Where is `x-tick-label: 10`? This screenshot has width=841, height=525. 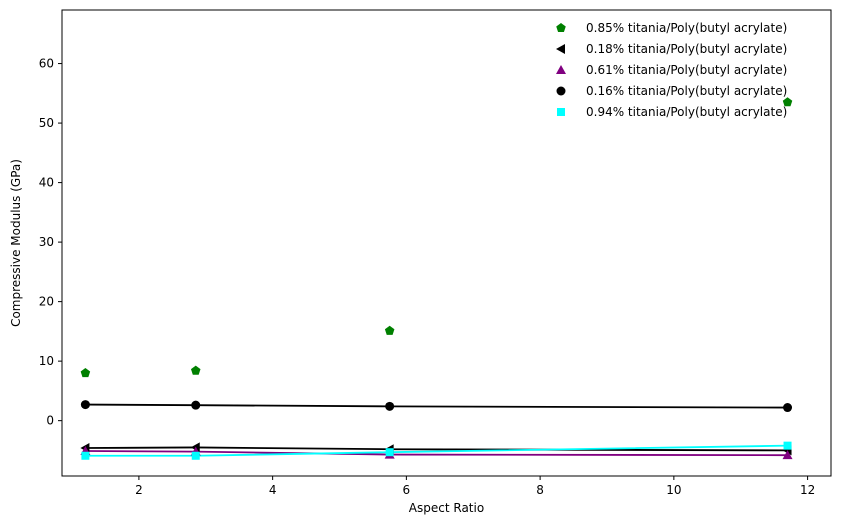 x-tick-label: 10 is located at coordinates (673, 490).